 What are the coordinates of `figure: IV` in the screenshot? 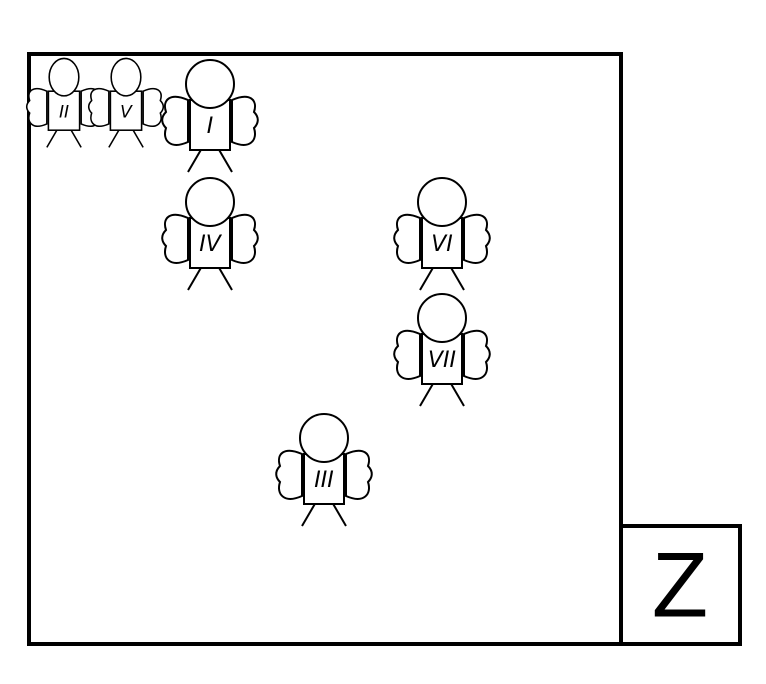 It's located at (210, 234).